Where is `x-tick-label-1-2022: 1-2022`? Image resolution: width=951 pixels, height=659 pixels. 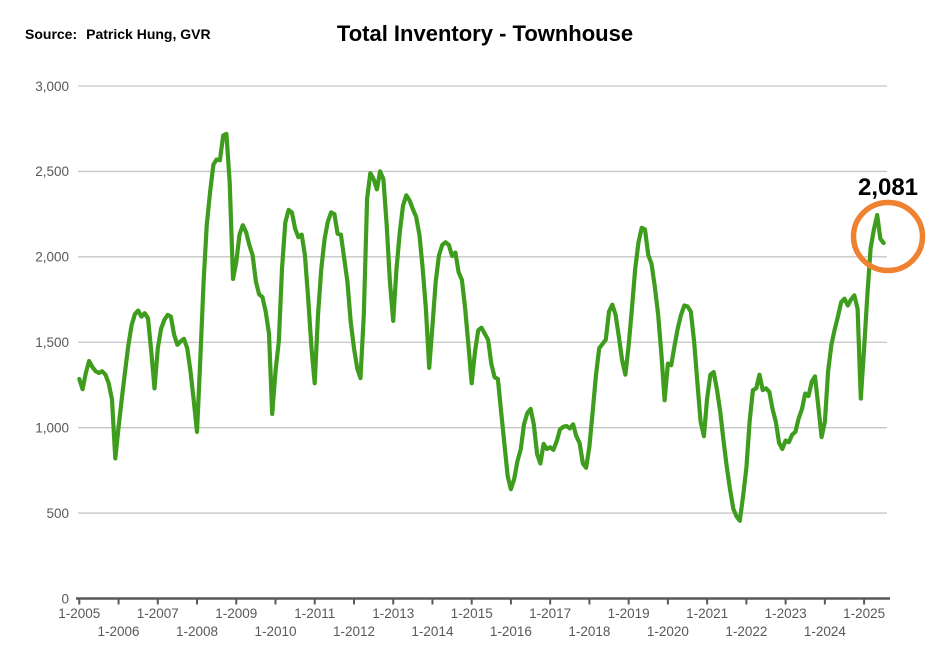
x-tick-label-1-2022: 1-2022 is located at coordinates (746, 631).